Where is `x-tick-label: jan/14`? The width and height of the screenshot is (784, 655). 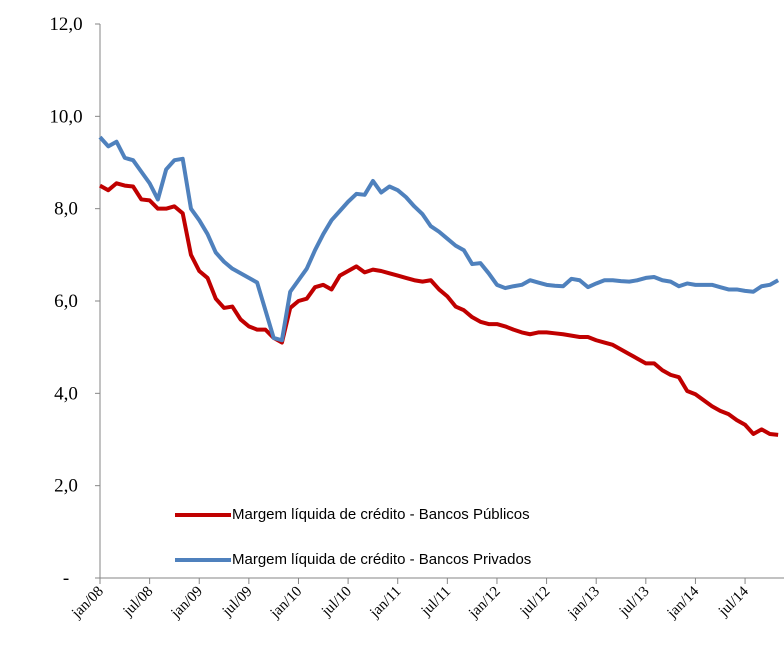 x-tick-label: jan/14 is located at coordinates (683, 602).